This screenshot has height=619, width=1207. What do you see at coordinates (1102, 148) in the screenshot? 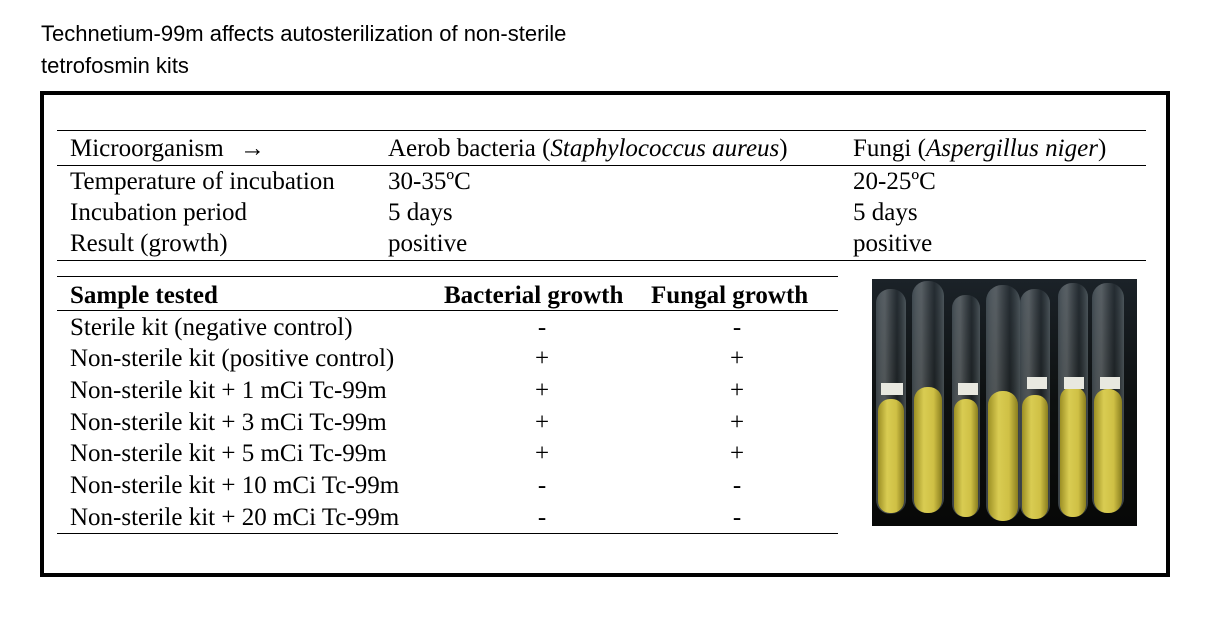
I see `header-fungi-suffix: )` at bounding box center [1102, 148].